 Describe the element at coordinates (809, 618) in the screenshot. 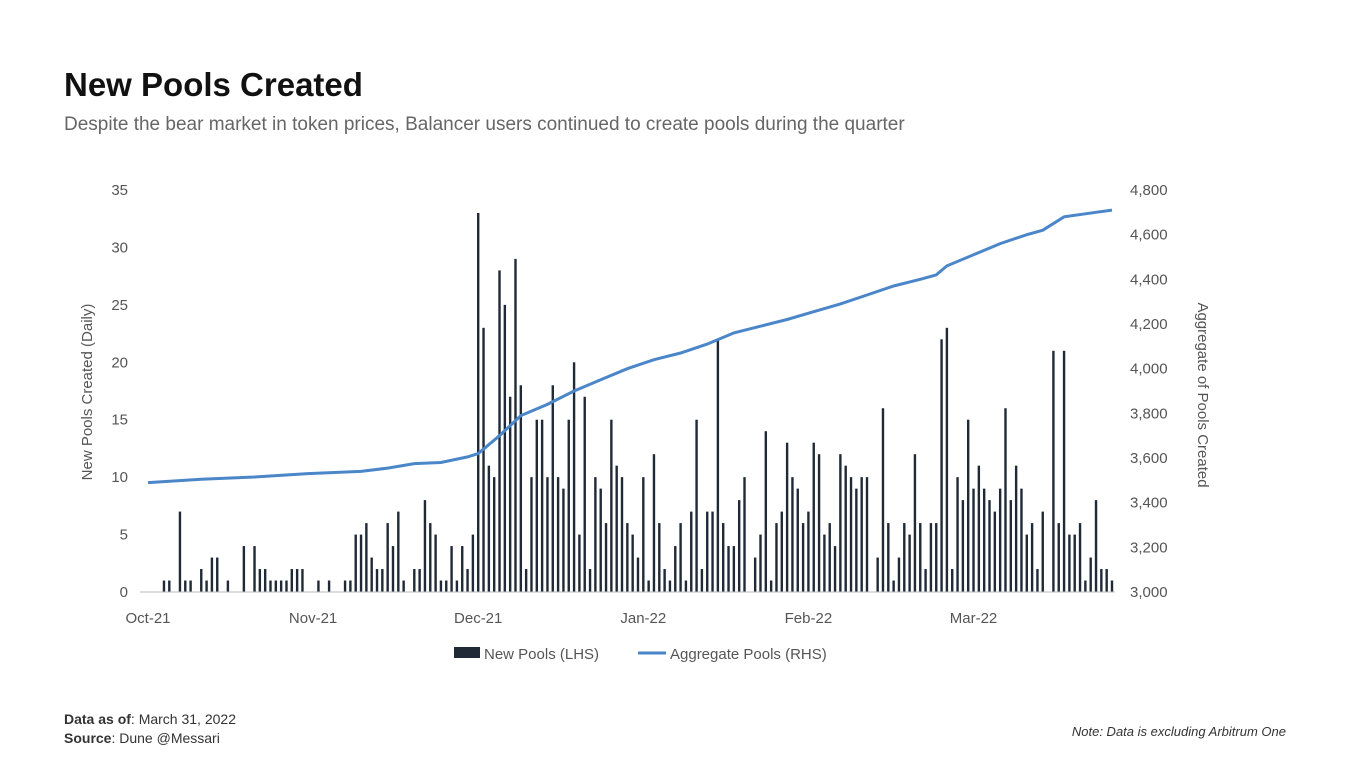

I see `x-tick-label: Feb-22` at that location.